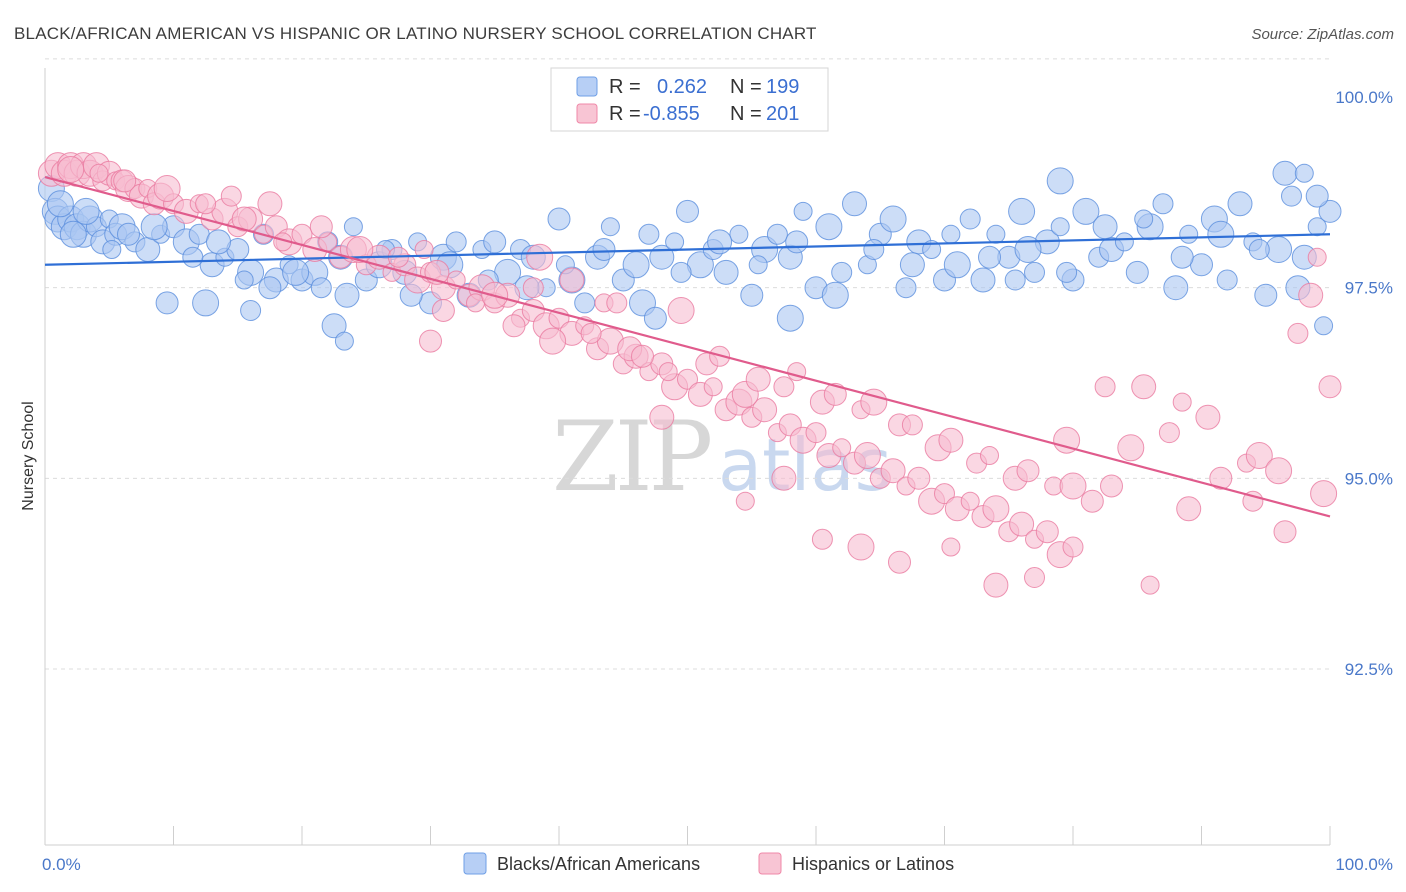 This screenshot has height=892, width=1406. What do you see at coordinates (671, 114) in the screenshot?
I see `legend-r-value-hispanics: -0.855` at bounding box center [671, 114].